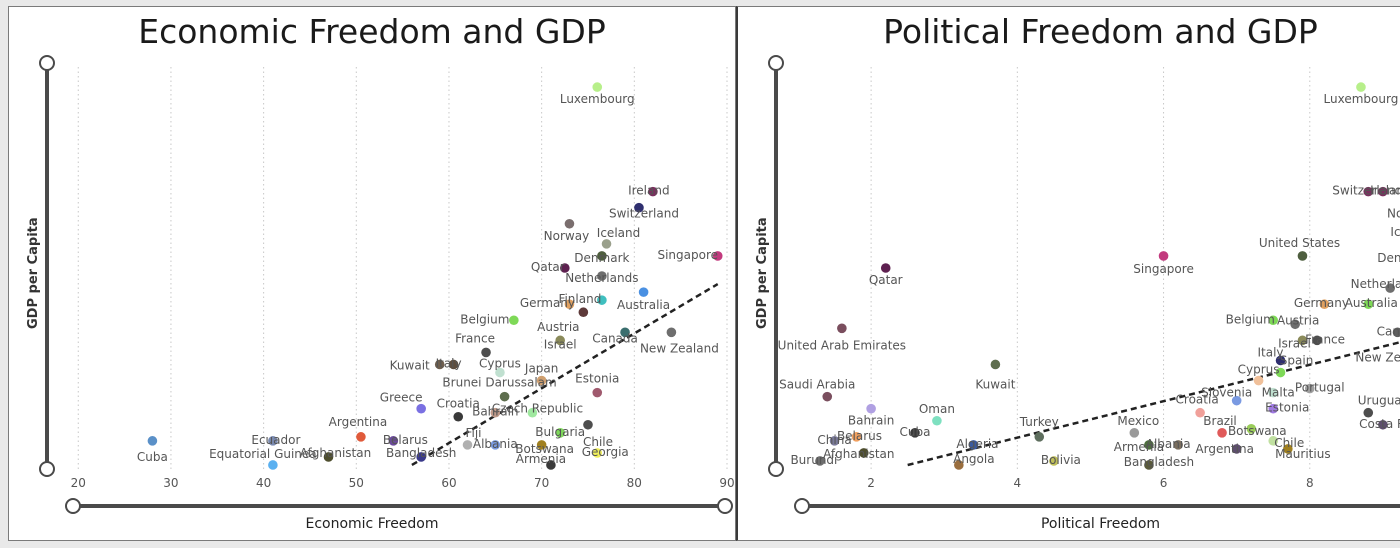 The image size is (1400, 548). I want to click on point-label: Fiji, so click(473, 433).